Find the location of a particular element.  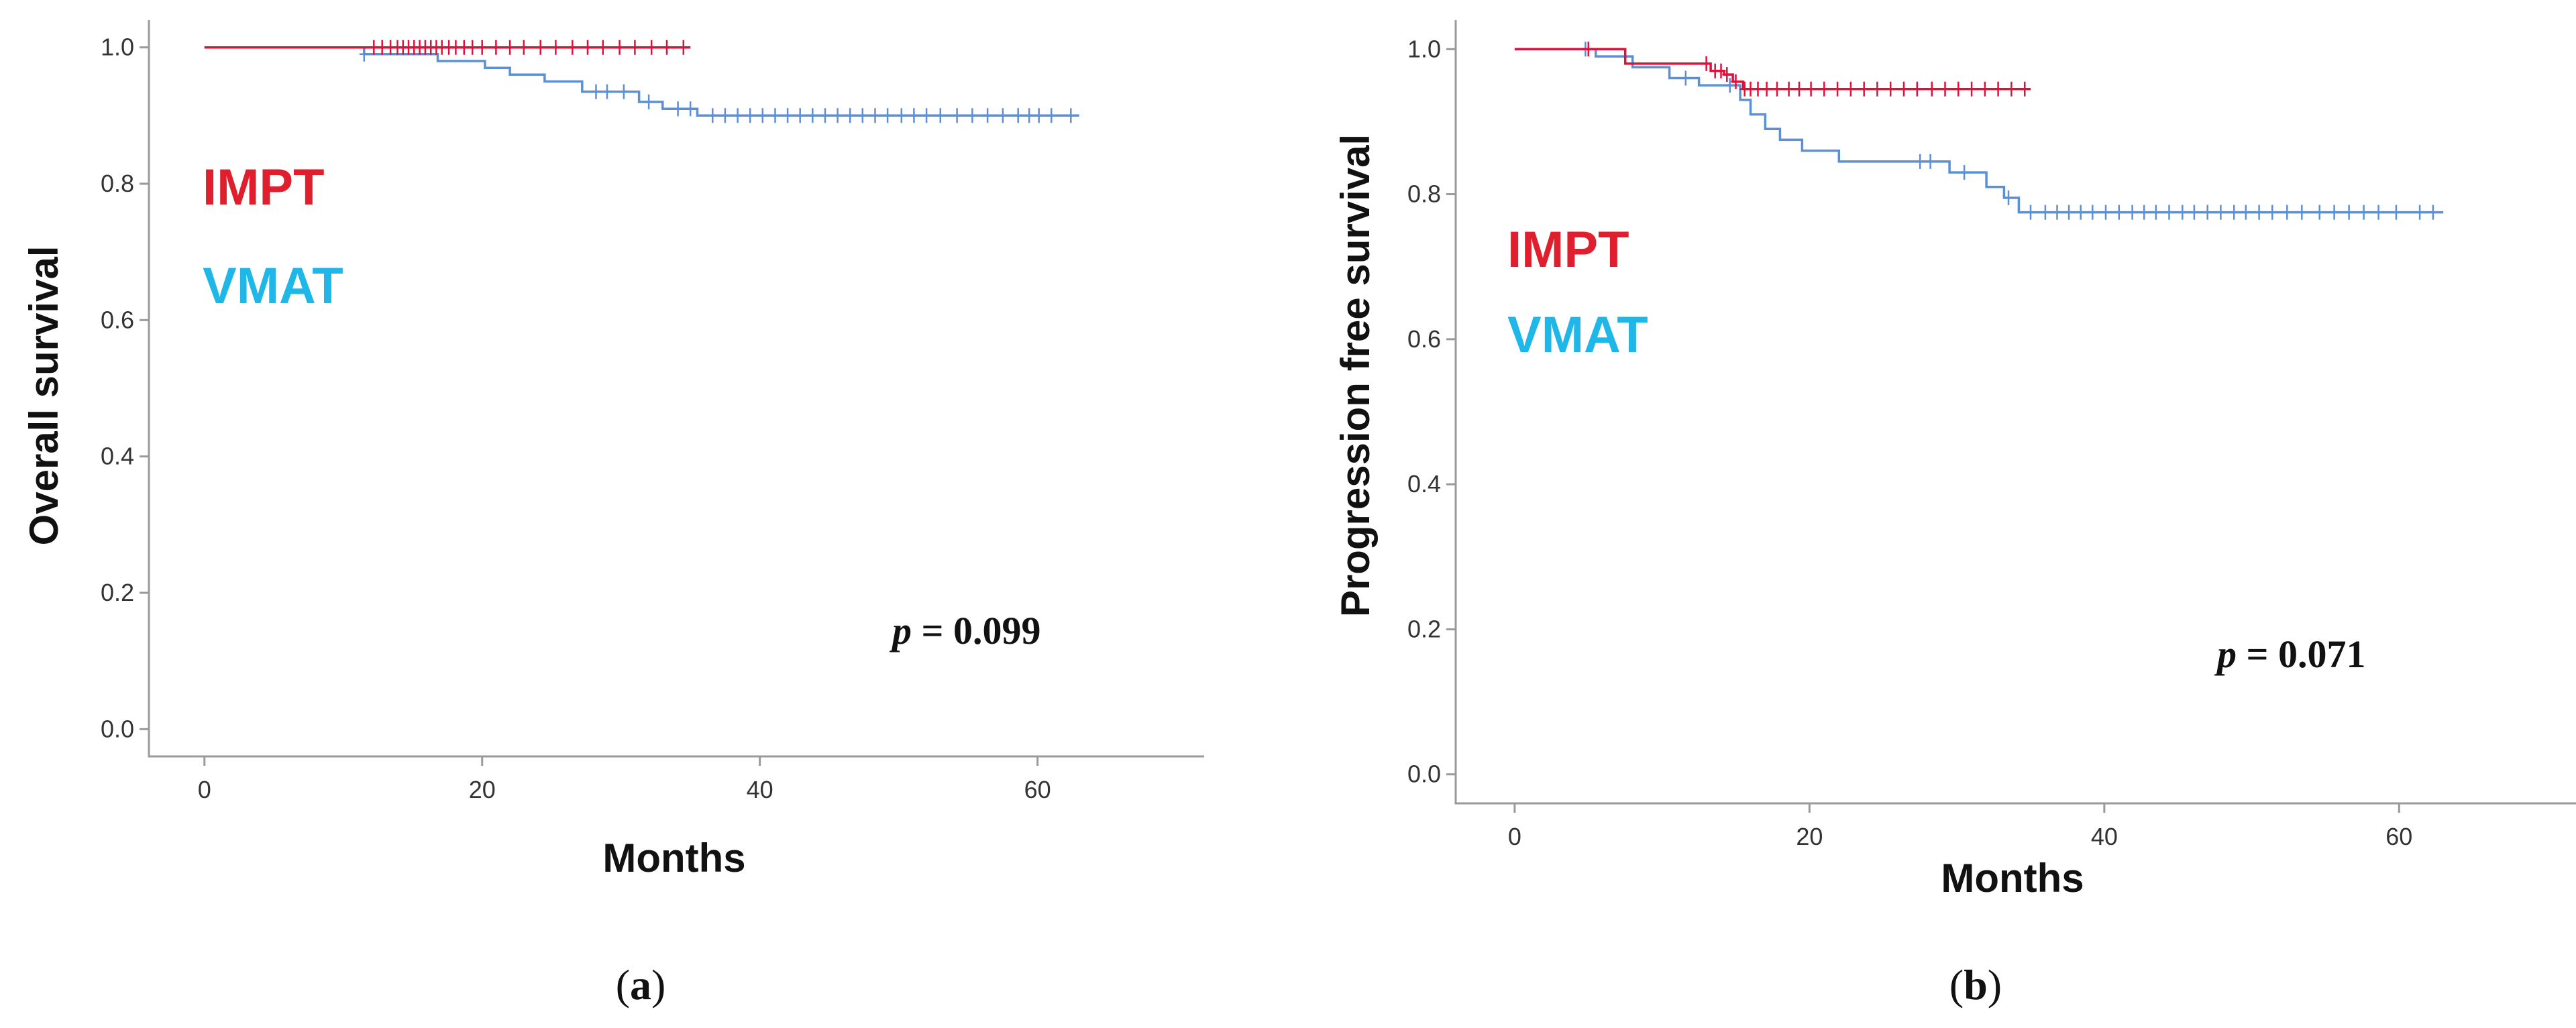

survival-curves is located at coordinates (641, 81).